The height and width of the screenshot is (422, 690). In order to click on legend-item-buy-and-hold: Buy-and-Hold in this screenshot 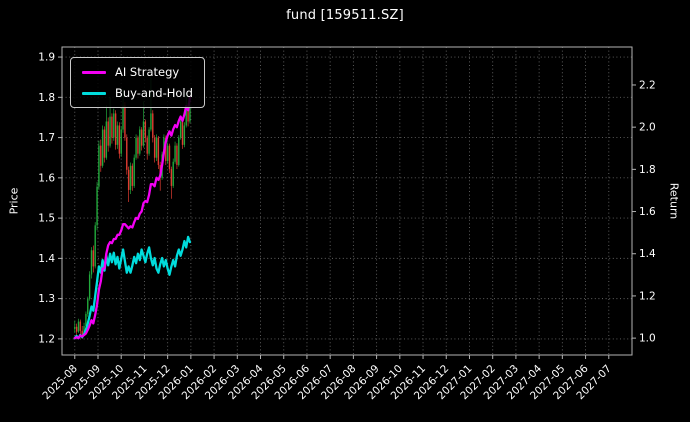, I will do `click(137, 93)`.